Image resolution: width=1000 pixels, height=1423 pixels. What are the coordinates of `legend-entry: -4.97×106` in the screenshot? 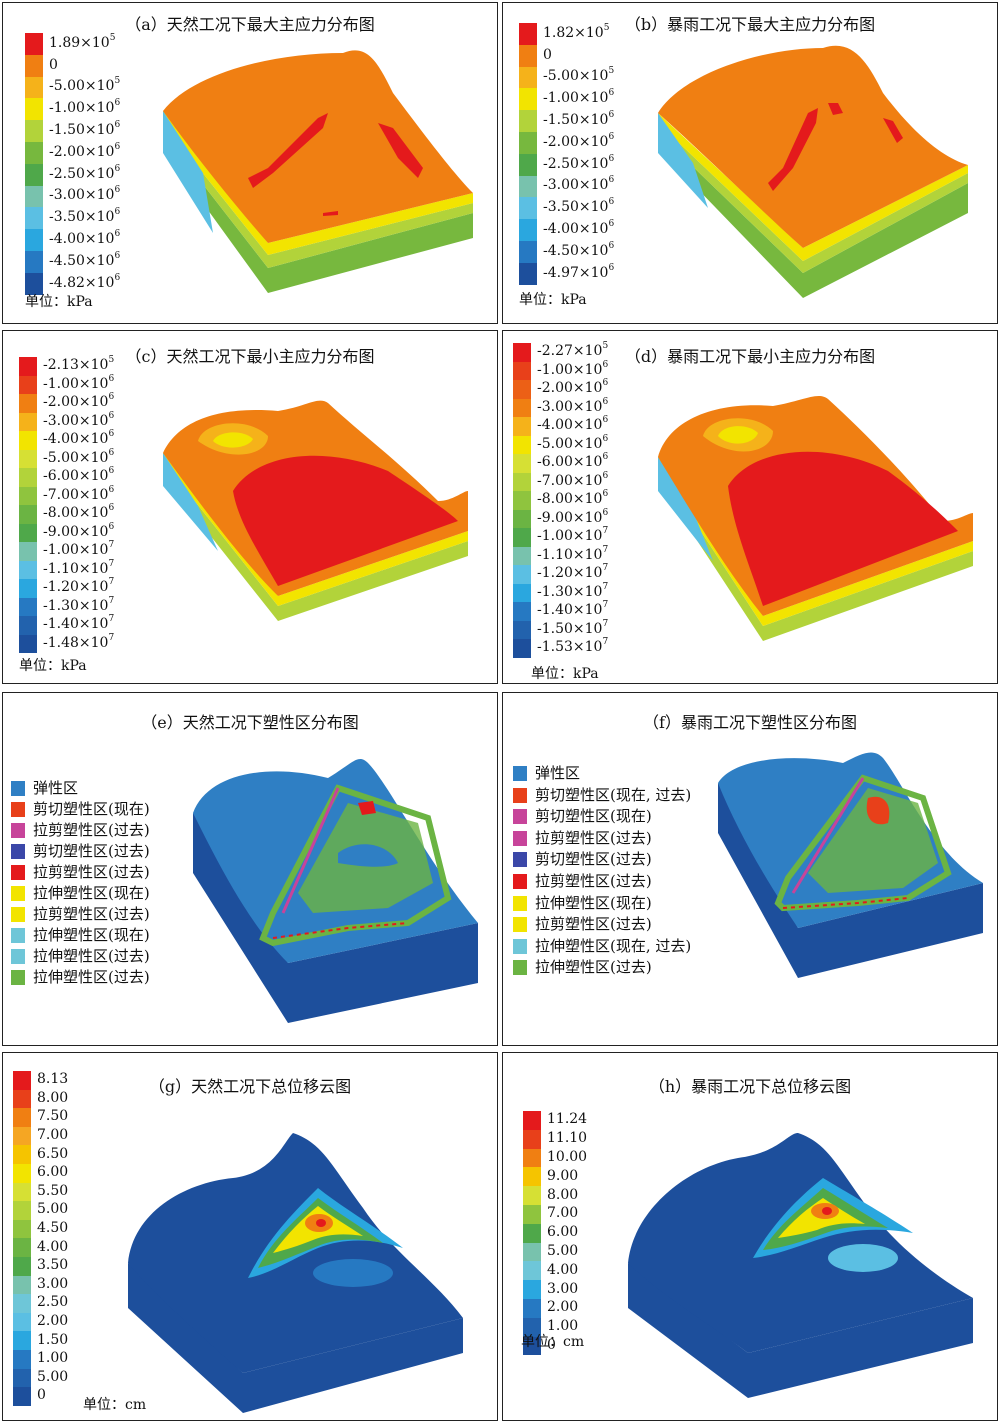 It's located at (584, 273).